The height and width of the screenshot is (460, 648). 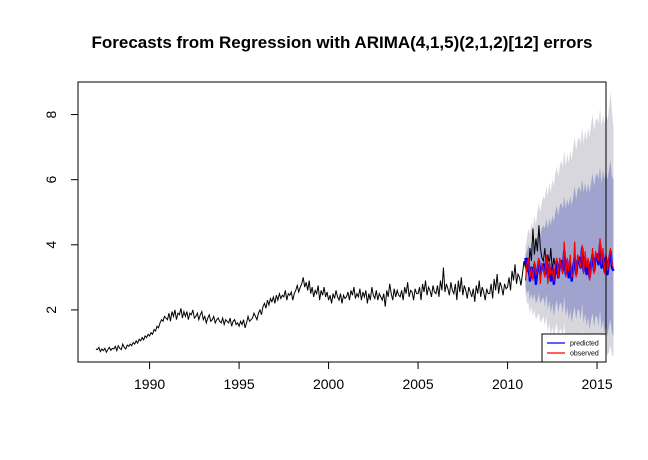 What do you see at coordinates (51, 180) in the screenshot?
I see `y-tick-label: 6` at bounding box center [51, 180].